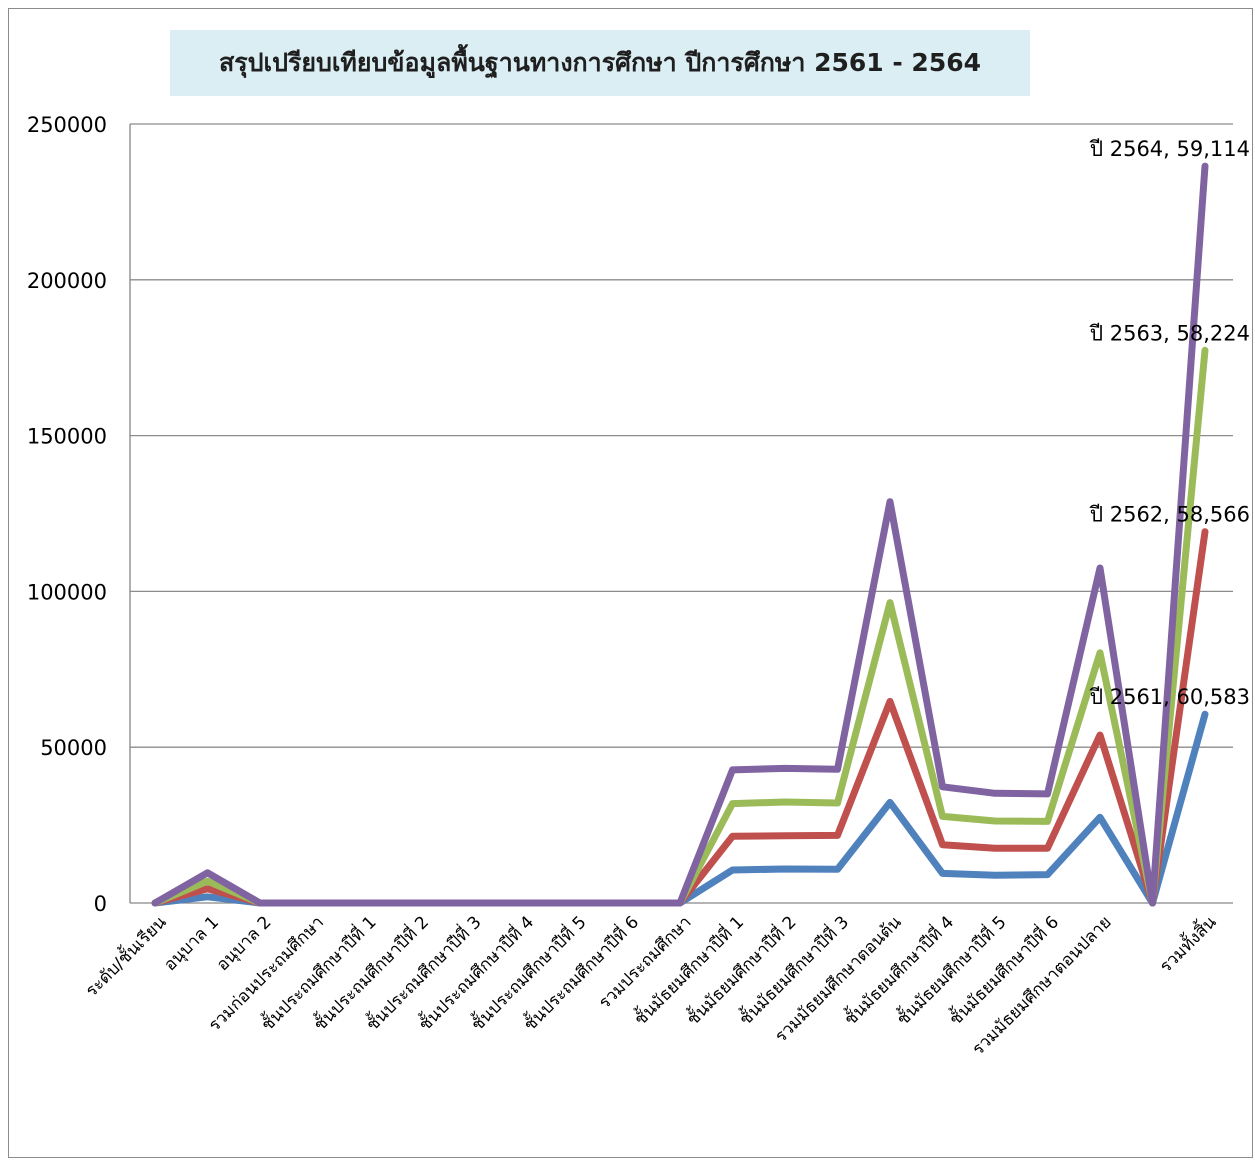  What do you see at coordinates (67, 281) in the screenshot?
I see `y-tick-label: 200000` at bounding box center [67, 281].